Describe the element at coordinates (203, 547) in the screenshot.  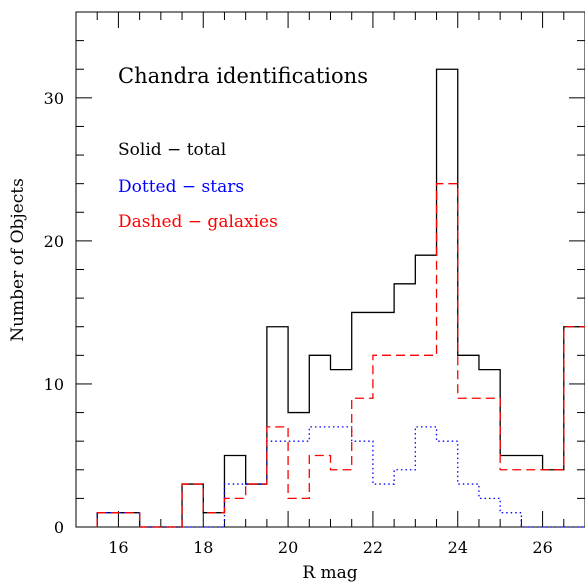
I see `x-tick-label: 18` at that location.